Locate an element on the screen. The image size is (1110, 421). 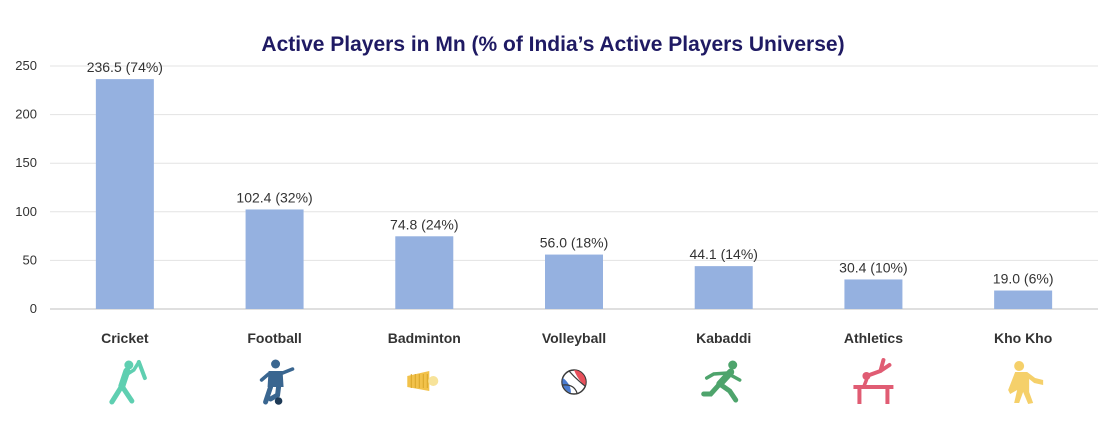
category-label: Kho Kho is located at coordinates (1023, 338).